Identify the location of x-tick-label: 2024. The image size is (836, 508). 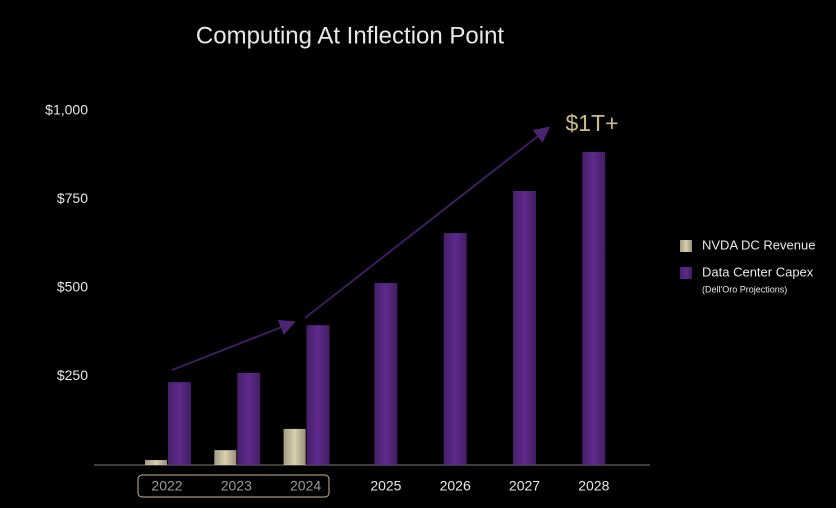
(305, 486).